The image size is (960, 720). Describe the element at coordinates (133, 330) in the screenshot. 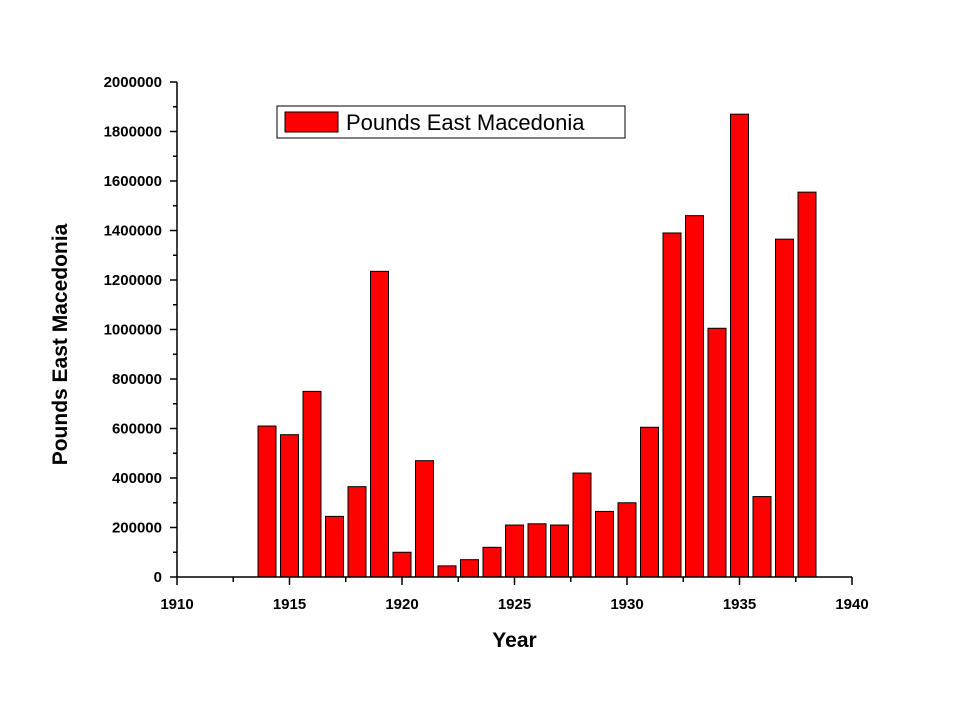

I see `y-tick-label: 1000000` at that location.